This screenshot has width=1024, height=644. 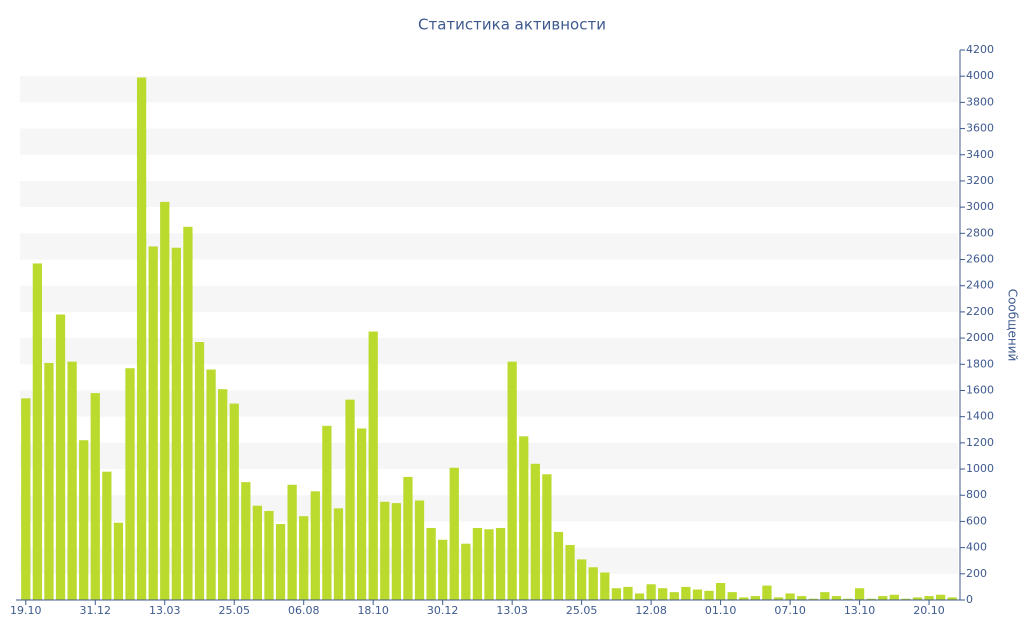 What do you see at coordinates (980, 75) in the screenshot?
I see `y-tick-label: 4000` at bounding box center [980, 75].